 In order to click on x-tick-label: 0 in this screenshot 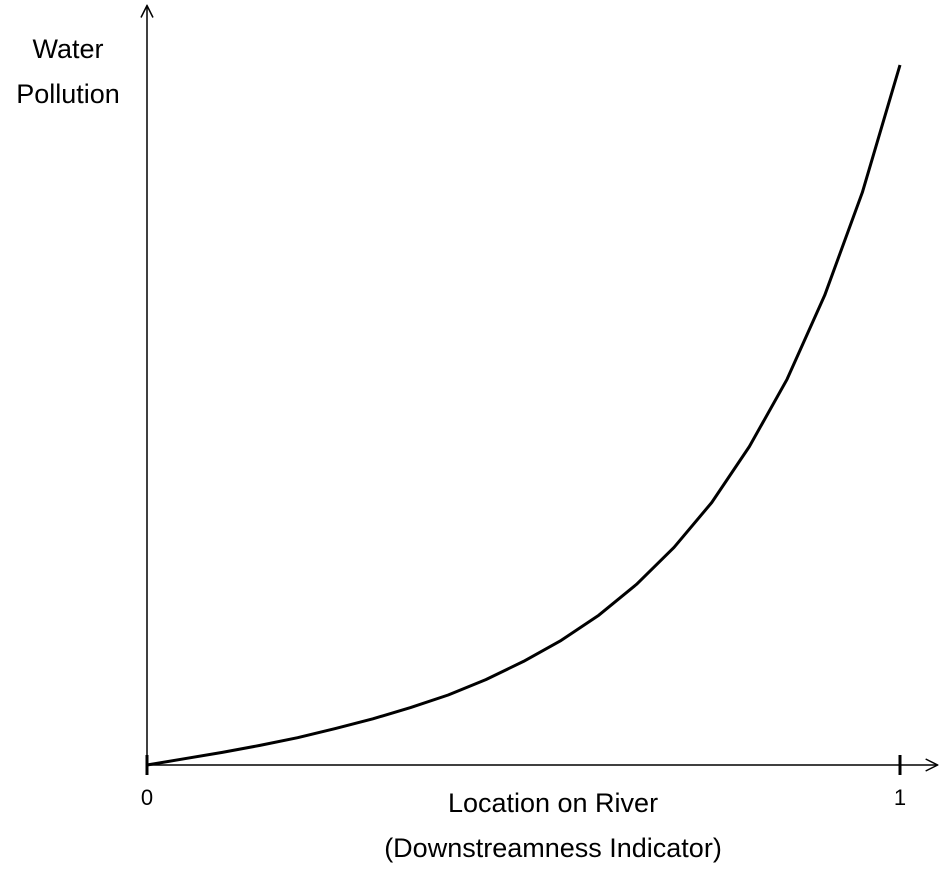, I will do `click(147, 797)`.